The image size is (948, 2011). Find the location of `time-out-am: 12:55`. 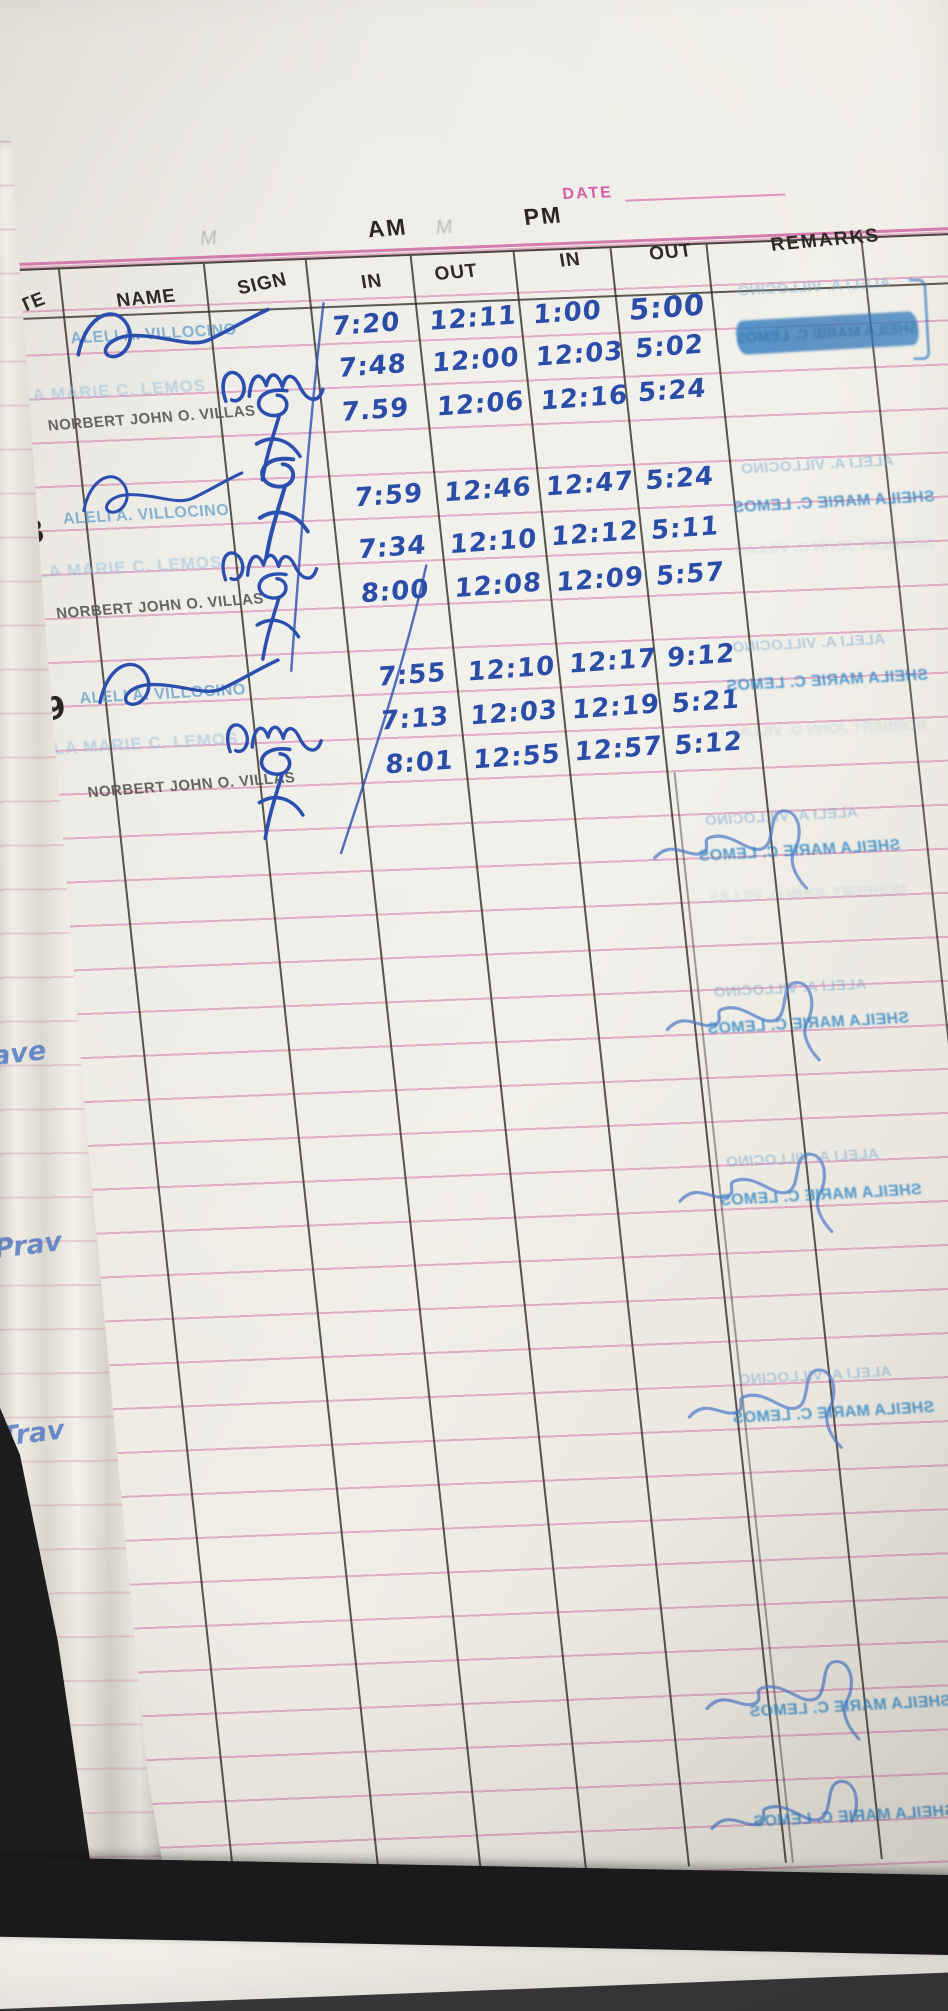

time-out-am: 12:55 is located at coordinates (517, 757).